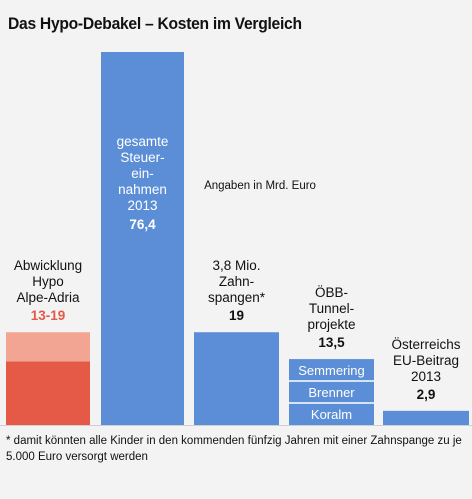  What do you see at coordinates (236, 281) in the screenshot?
I see `bar-label-line: Zahn-` at bounding box center [236, 281].